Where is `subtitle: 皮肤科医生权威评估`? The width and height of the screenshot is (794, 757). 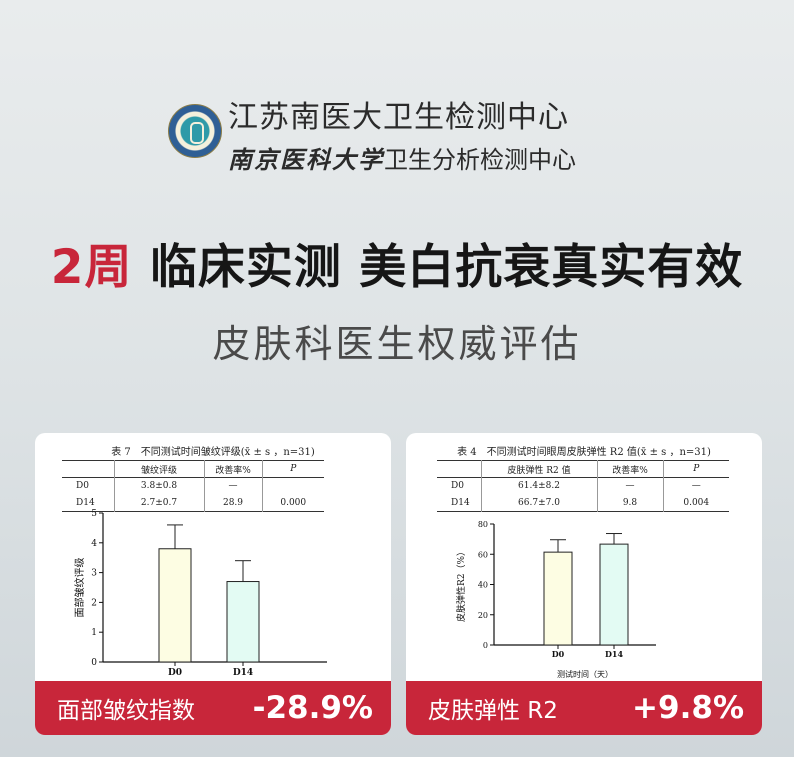 subtitle: 皮肤科医生权威评估 is located at coordinates (397, 344).